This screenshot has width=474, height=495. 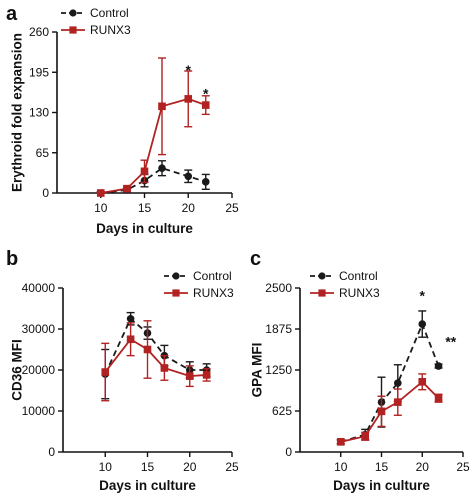 I want to click on y-axis-title: GPA MFI, so click(x=257, y=370).